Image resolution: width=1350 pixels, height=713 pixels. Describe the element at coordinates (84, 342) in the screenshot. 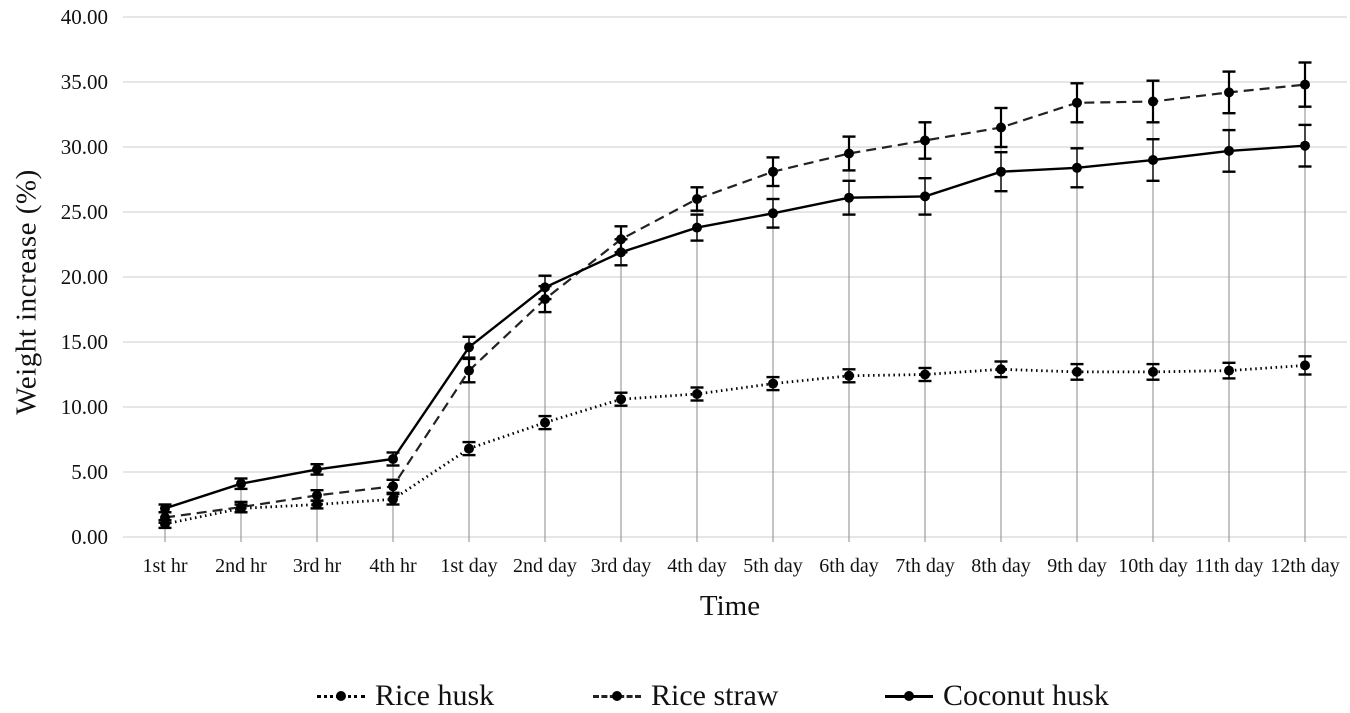

I see `y-tick-label: 15.00` at that location.